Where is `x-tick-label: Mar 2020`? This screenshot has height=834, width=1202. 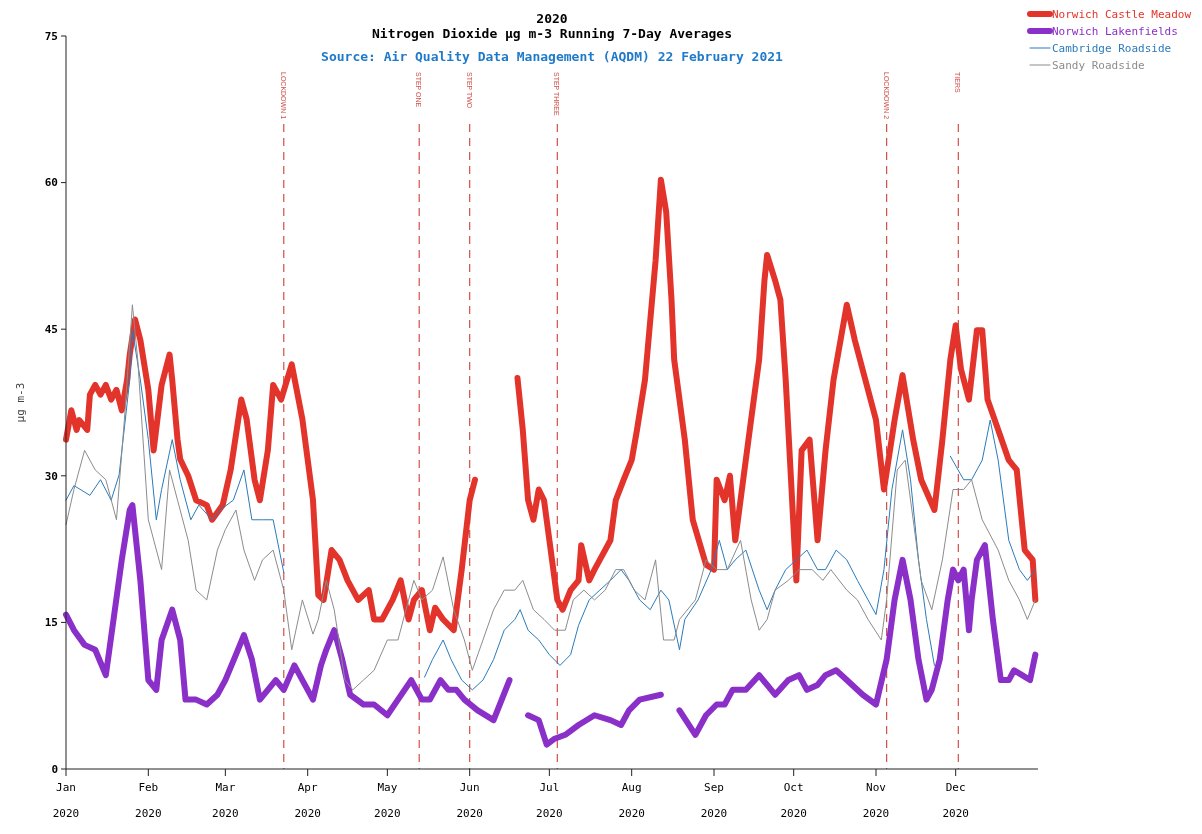 x-tick-label: Mar 2020 is located at coordinates (225, 800).